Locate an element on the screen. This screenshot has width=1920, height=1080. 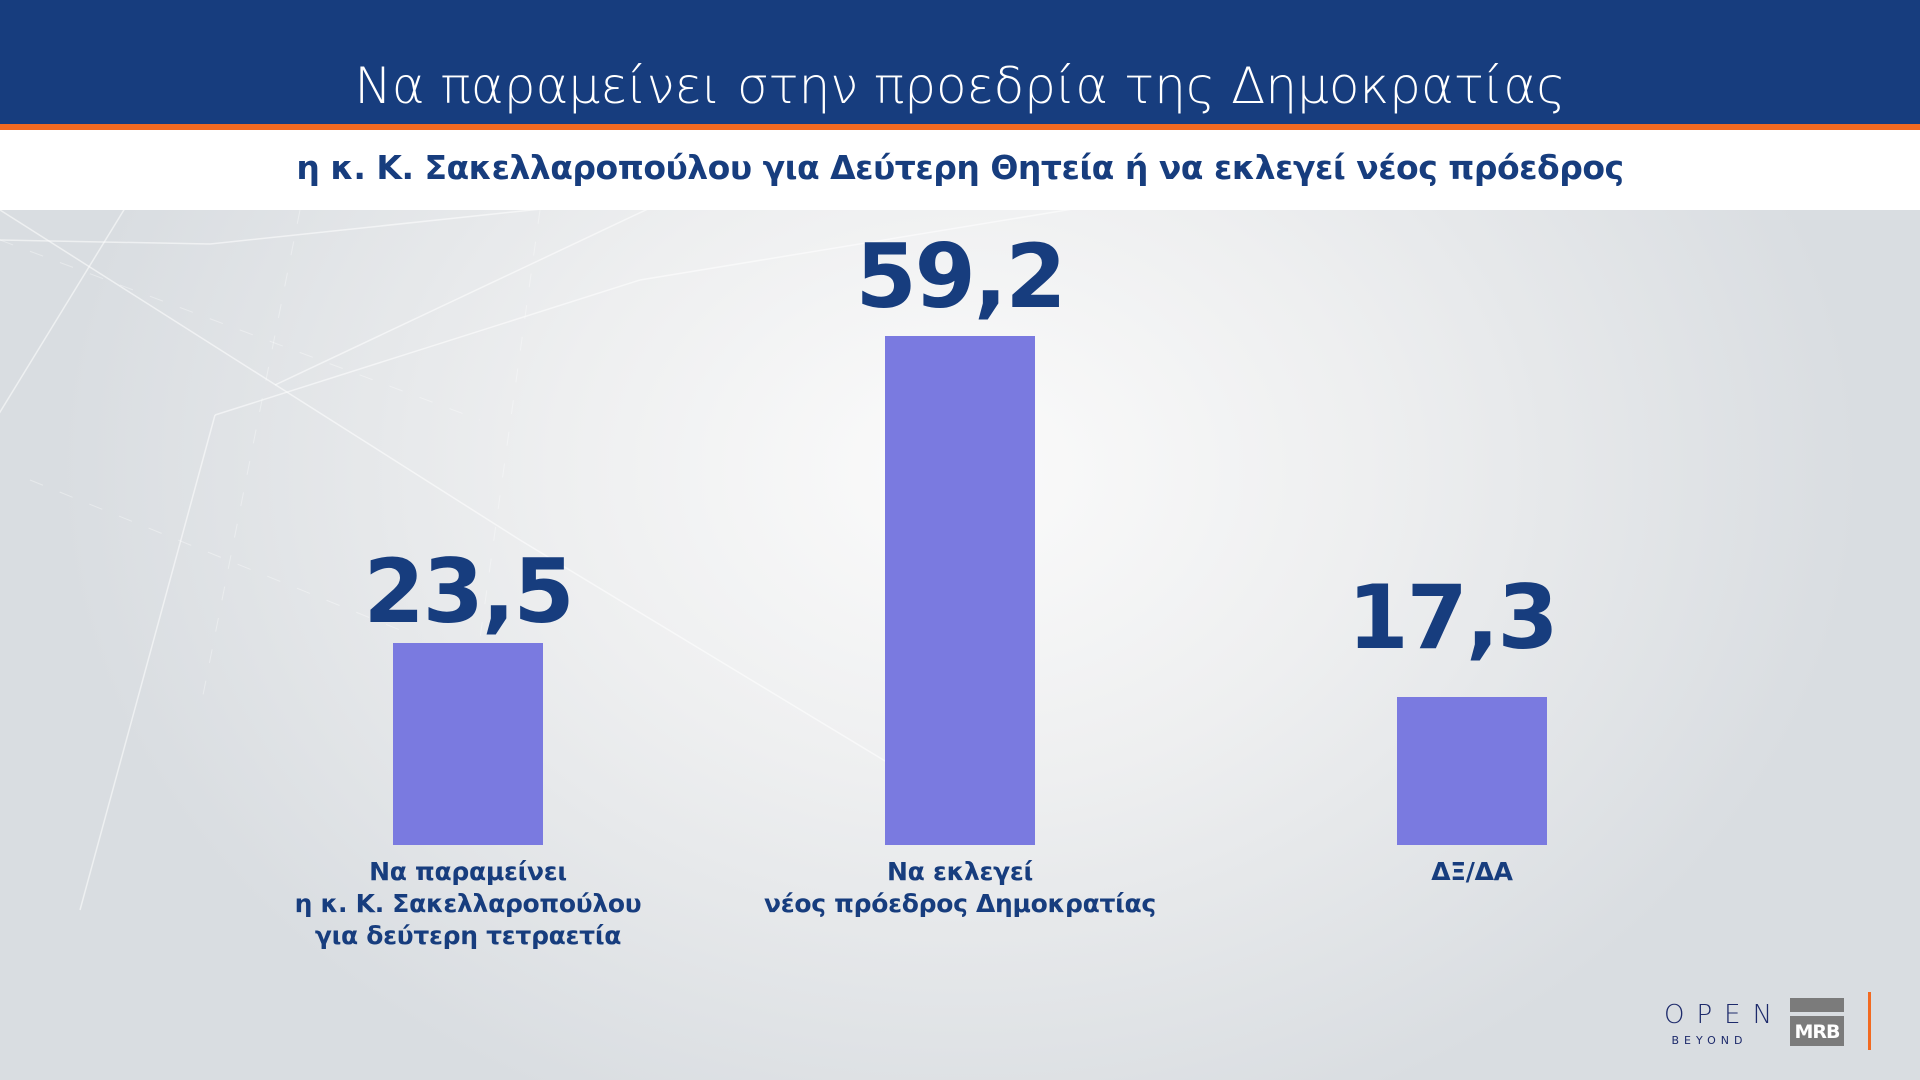
category-label-line: ΔΞ/ΔΑ is located at coordinates (1472, 871).